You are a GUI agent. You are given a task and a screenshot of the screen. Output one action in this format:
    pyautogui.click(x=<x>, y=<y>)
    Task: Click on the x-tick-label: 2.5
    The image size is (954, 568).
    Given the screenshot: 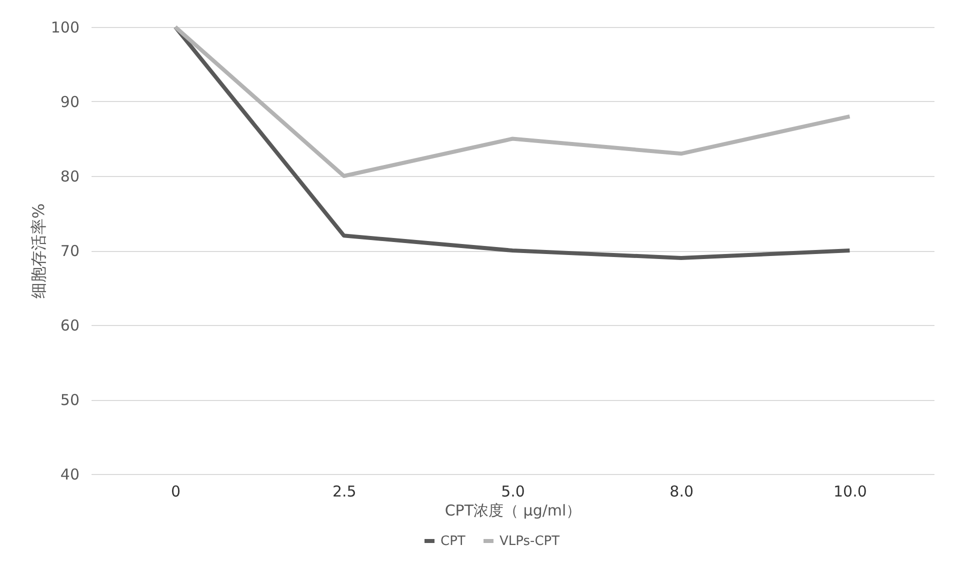 What is the action you would take?
    pyautogui.click(x=344, y=491)
    